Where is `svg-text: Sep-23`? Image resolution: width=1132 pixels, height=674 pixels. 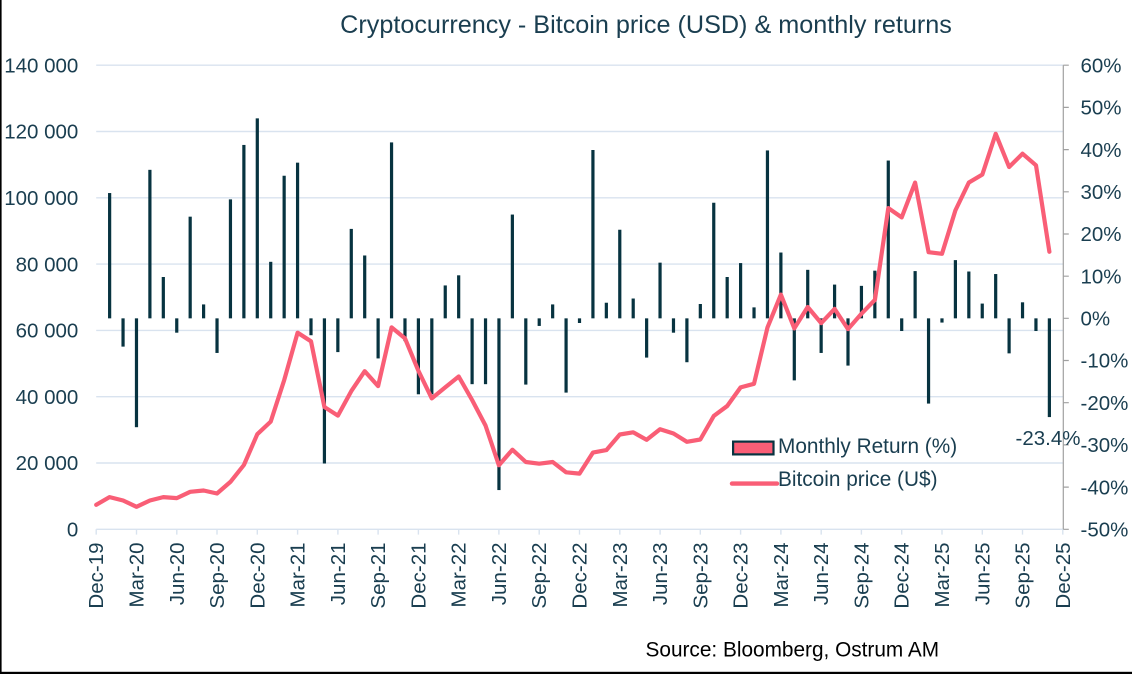 svg-text: Sep-23 is located at coordinates (700, 576).